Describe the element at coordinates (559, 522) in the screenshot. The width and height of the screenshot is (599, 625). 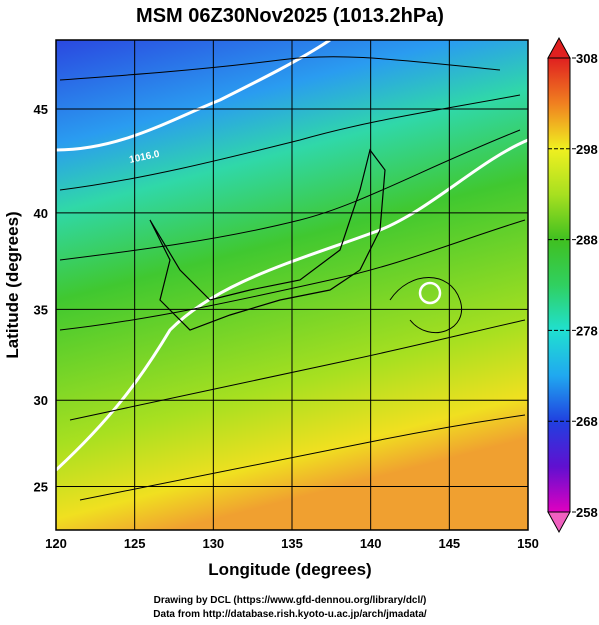
I see `colorbar-bottom-extension` at that location.